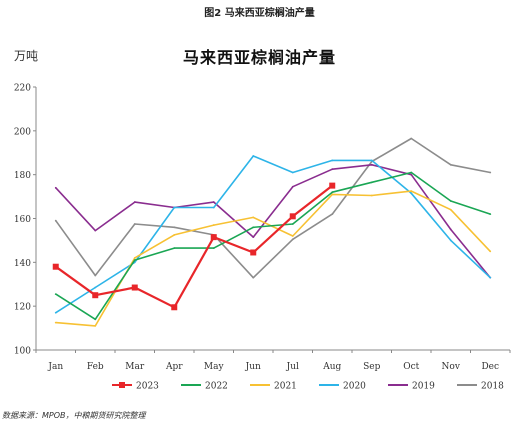 Image resolution: width=519 pixels, height=428 pixels. What do you see at coordinates (22, 264) in the screenshot?
I see `y-tick-label: 140` at bounding box center [22, 264].